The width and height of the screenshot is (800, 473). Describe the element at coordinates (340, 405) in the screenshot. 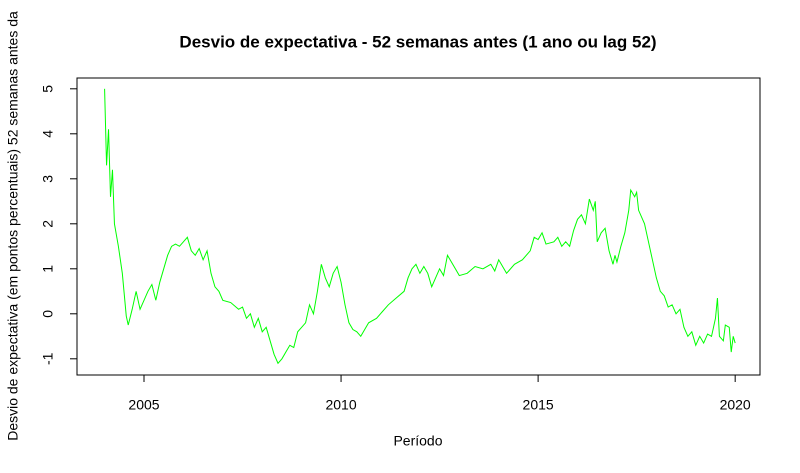

I see `x-tick-label: 2010` at that location.